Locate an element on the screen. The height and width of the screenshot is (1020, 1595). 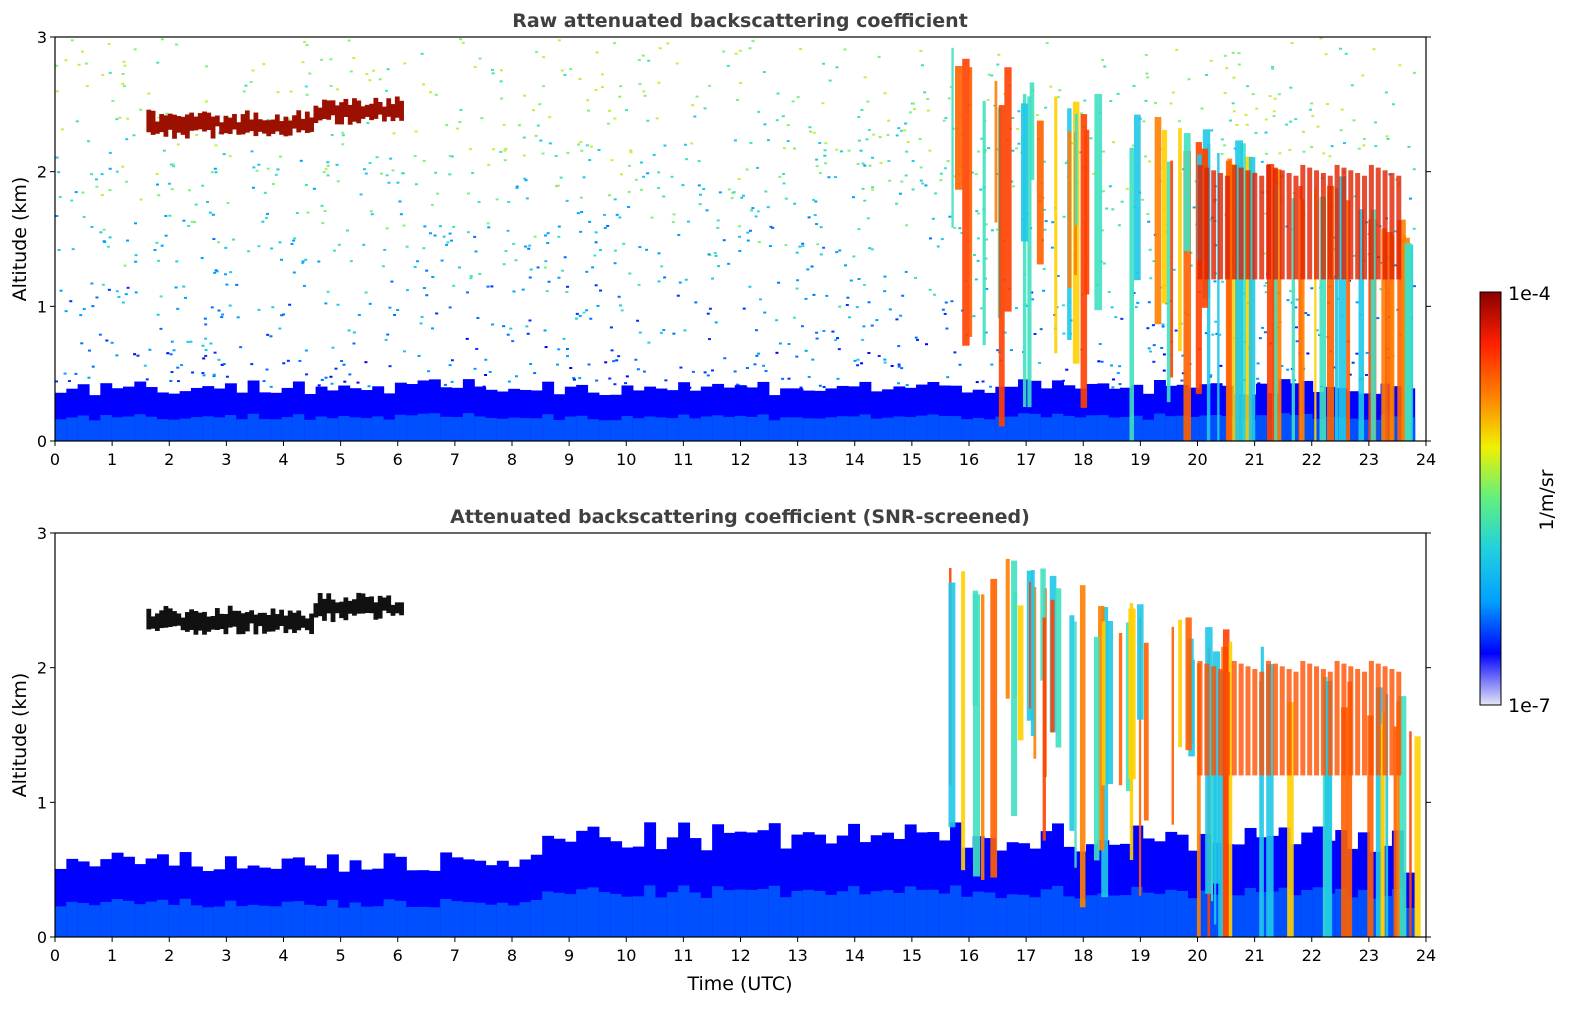
x-tick-label: 1 is located at coordinates (112, 459).